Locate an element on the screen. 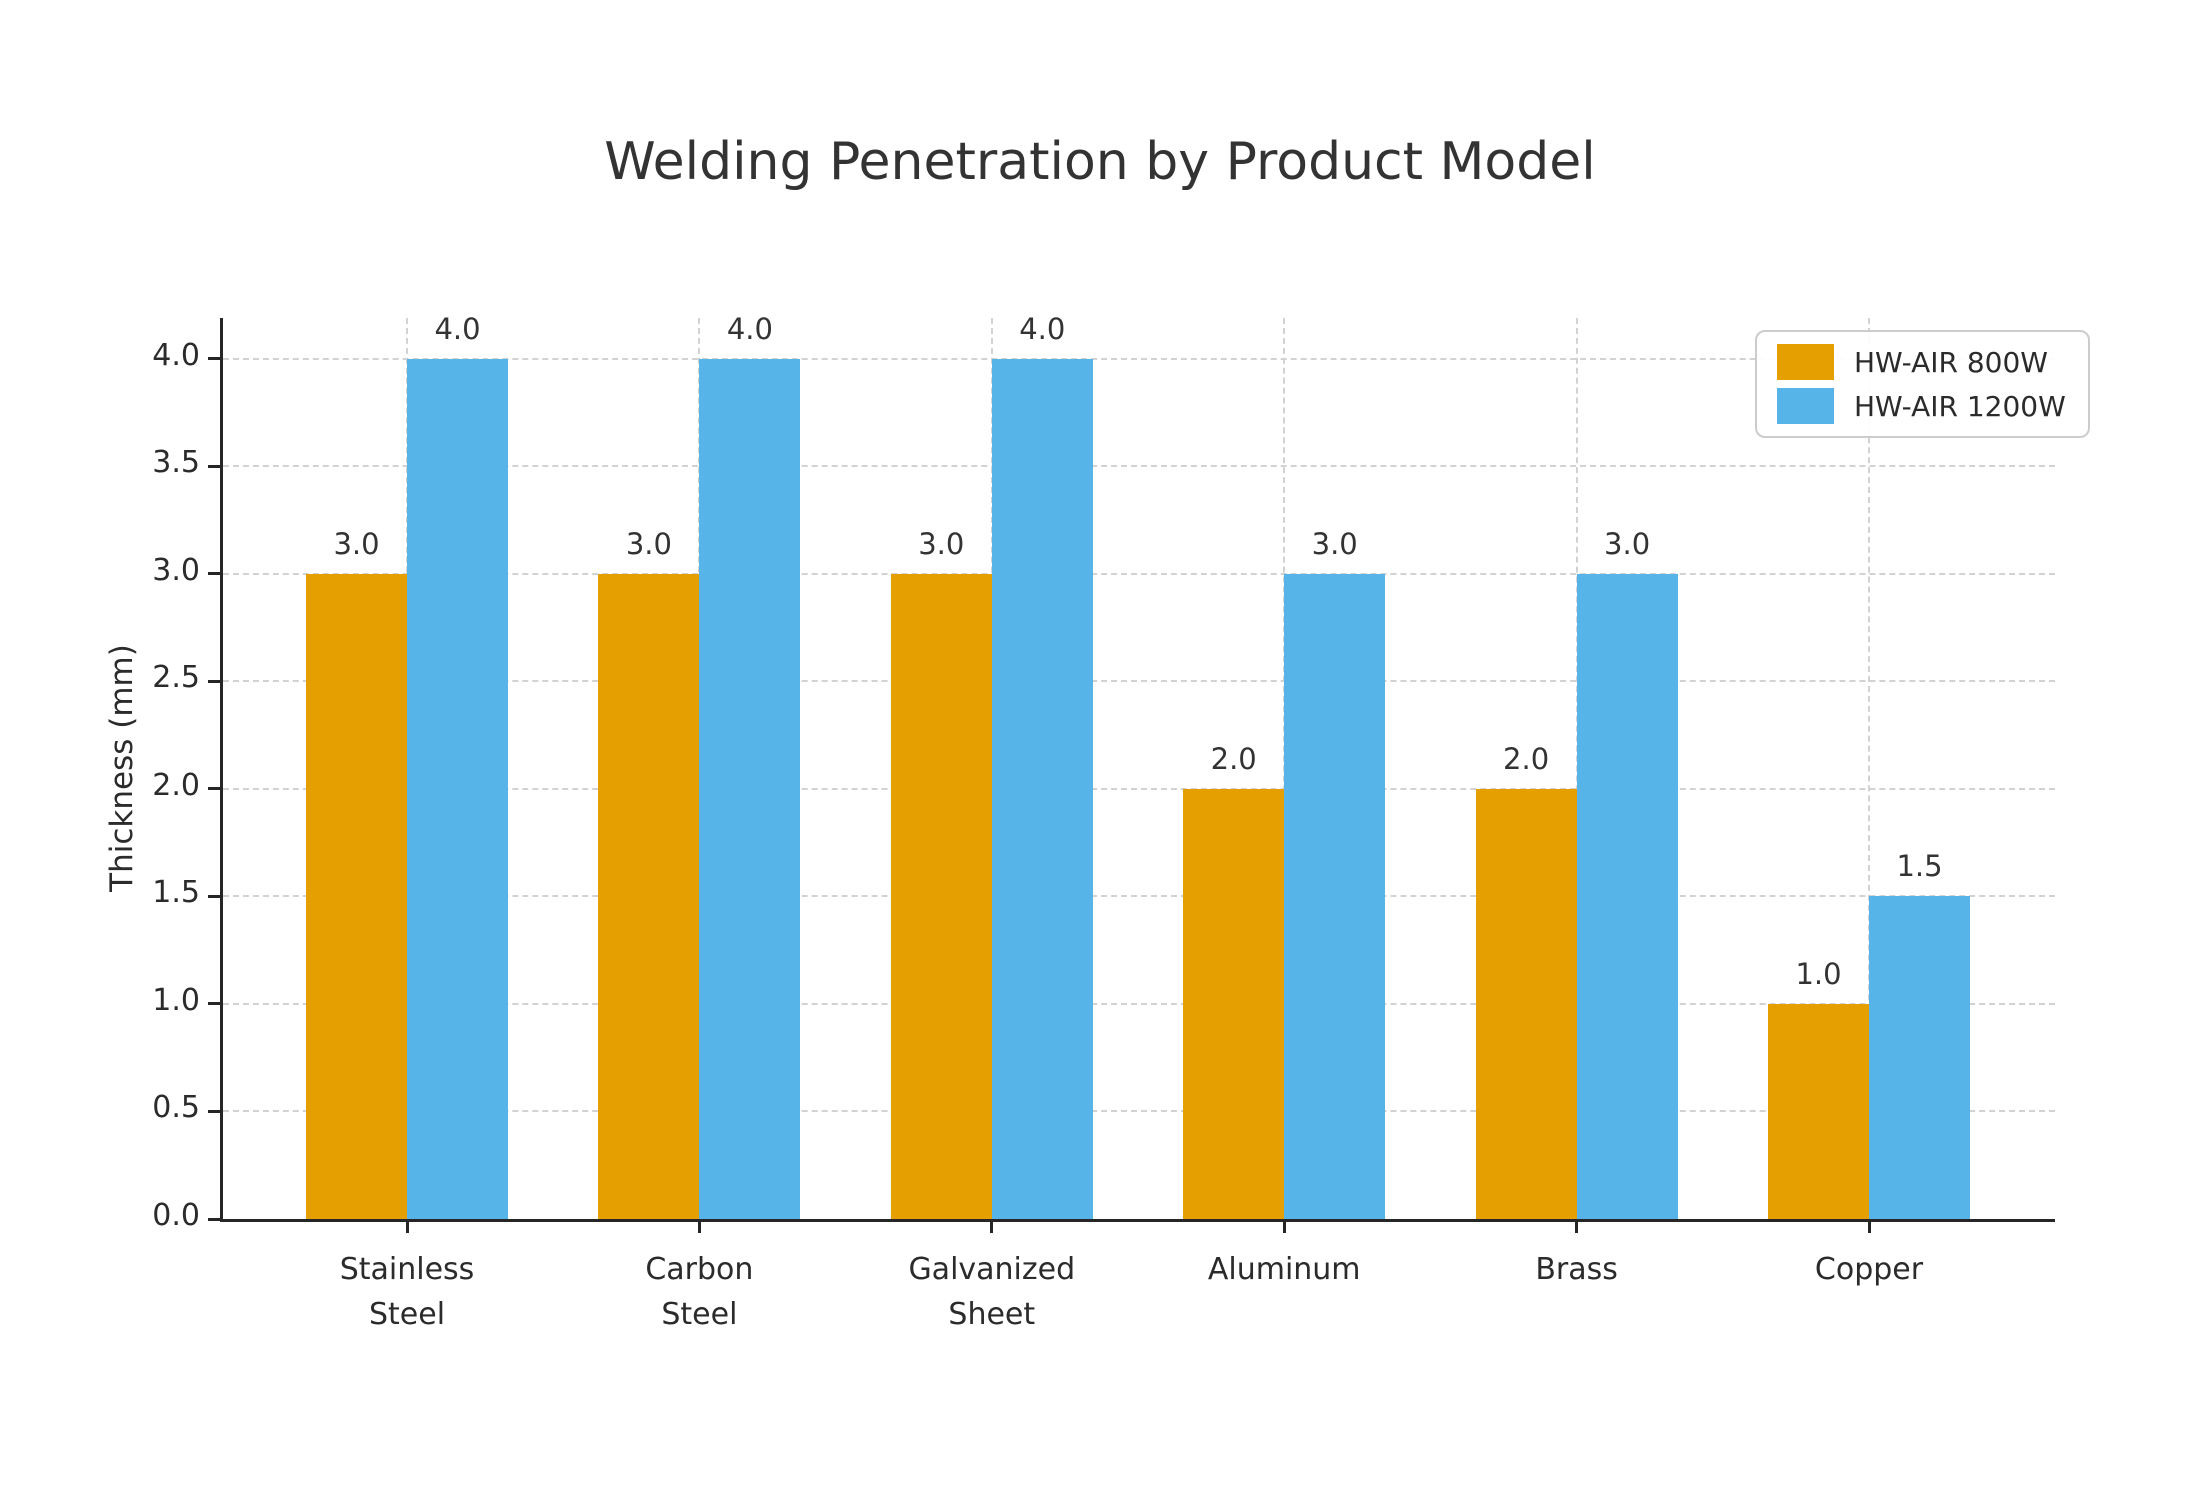 The image size is (2200, 1500). bar-value-label: 1.5 is located at coordinates (1919, 866).